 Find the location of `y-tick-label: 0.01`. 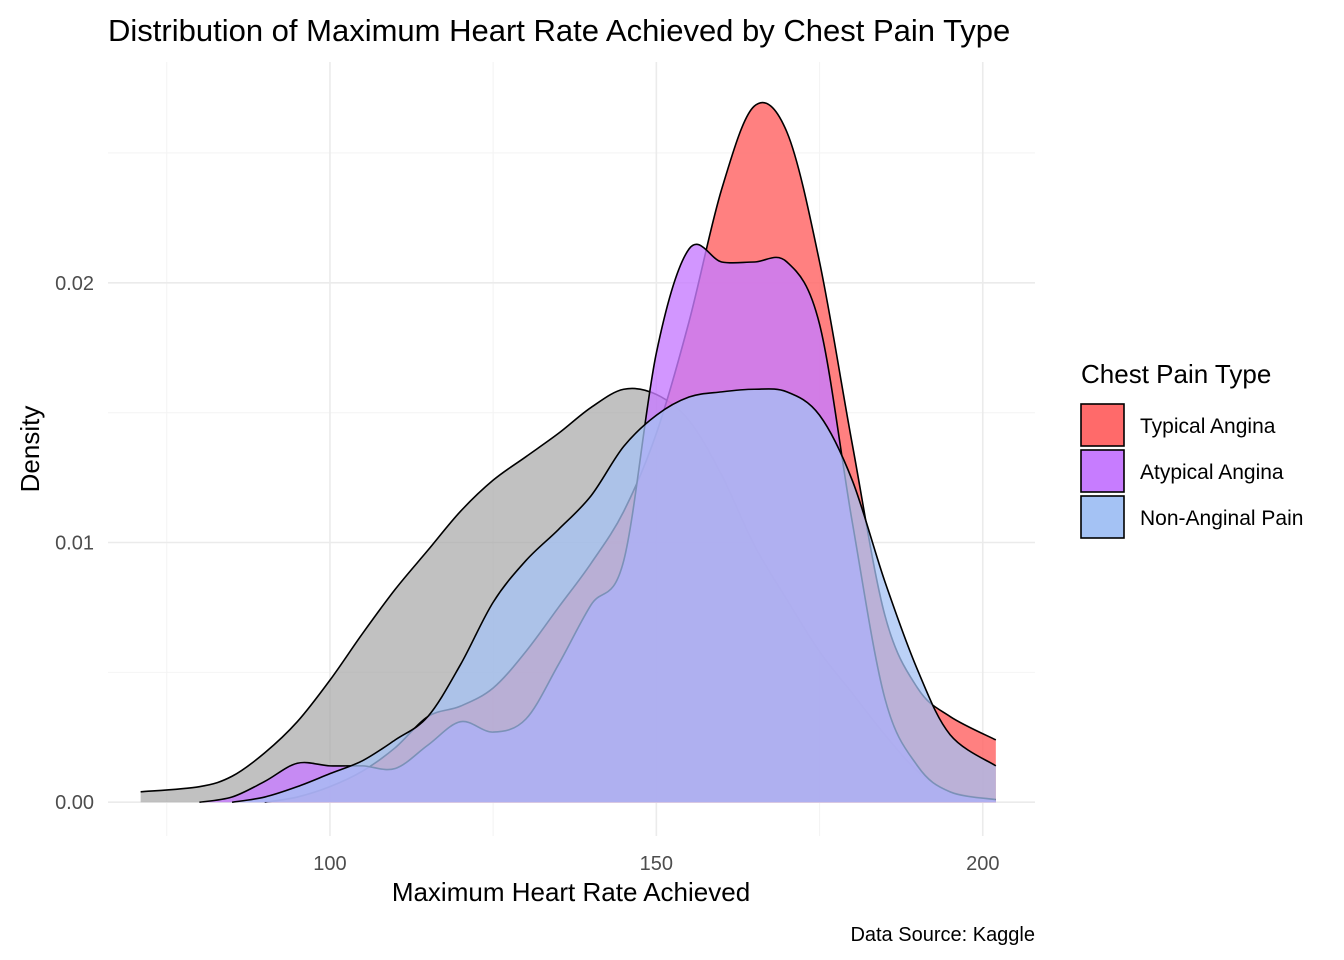

y-tick-label: 0.01 is located at coordinates (74, 544).